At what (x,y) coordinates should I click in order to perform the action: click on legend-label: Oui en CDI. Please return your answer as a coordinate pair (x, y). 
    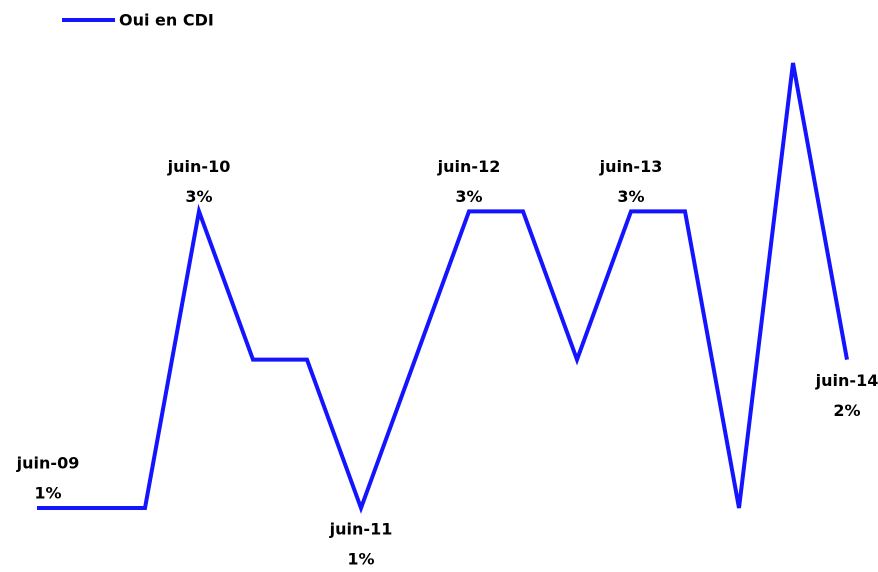
    Looking at the image, I should click on (166, 20).